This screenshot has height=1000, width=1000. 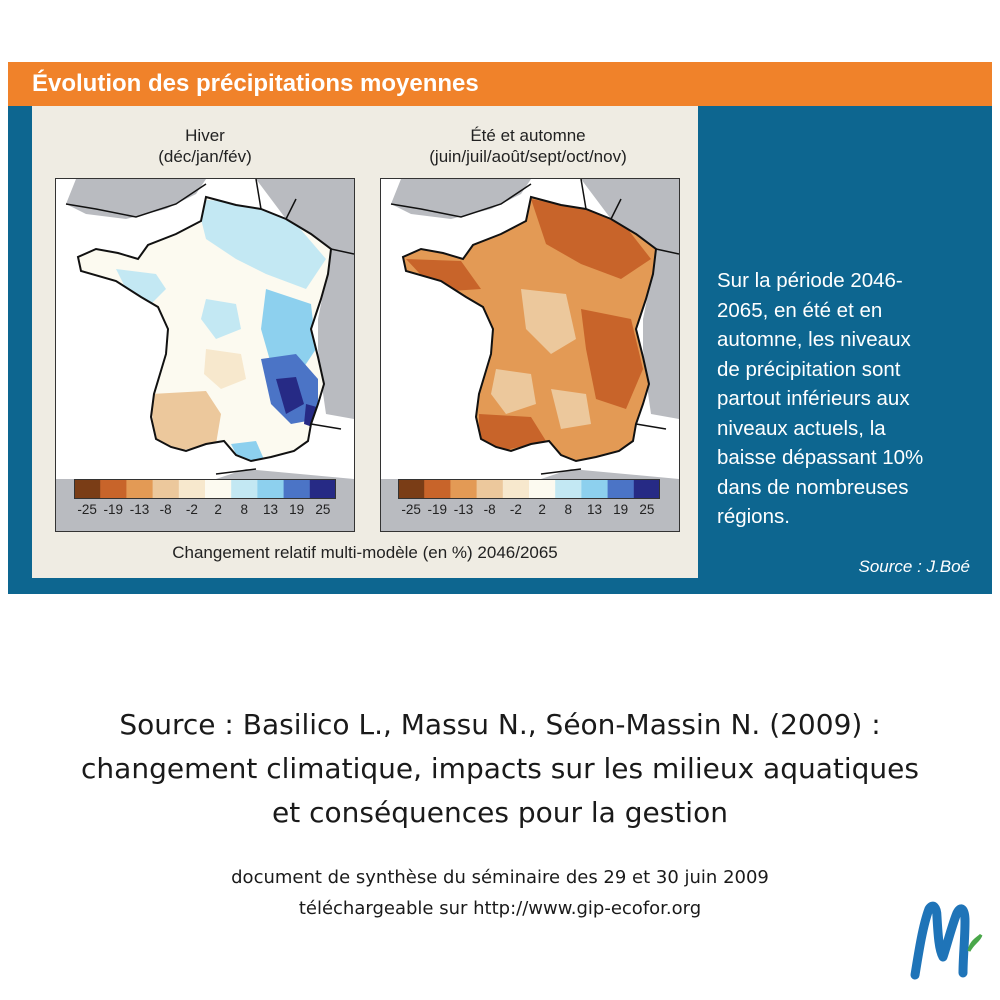 What do you see at coordinates (205, 146) in the screenshot?
I see `map-title-winter: Hiver (déc/jan/fév)` at bounding box center [205, 146].